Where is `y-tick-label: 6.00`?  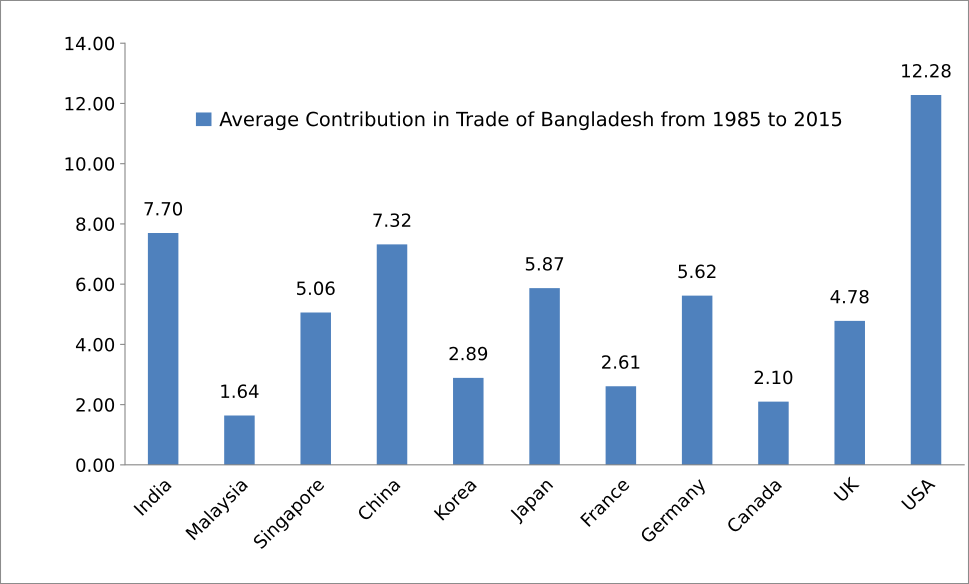
y-tick-label: 6.00 is located at coordinates (95, 285).